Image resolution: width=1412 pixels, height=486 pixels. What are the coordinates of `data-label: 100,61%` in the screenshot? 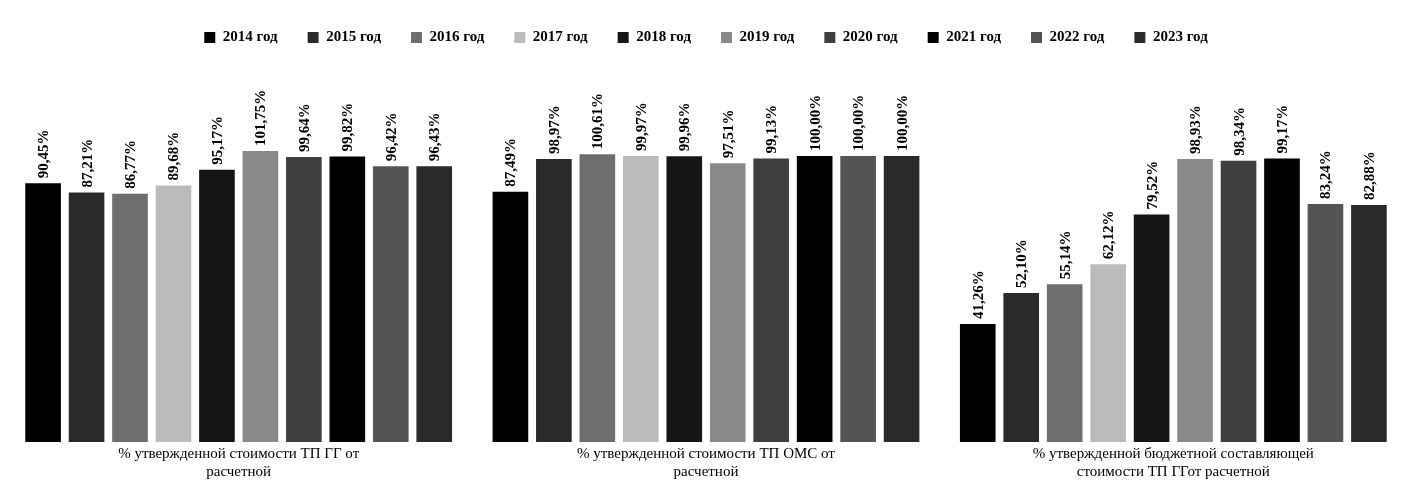 It's located at (596, 121).